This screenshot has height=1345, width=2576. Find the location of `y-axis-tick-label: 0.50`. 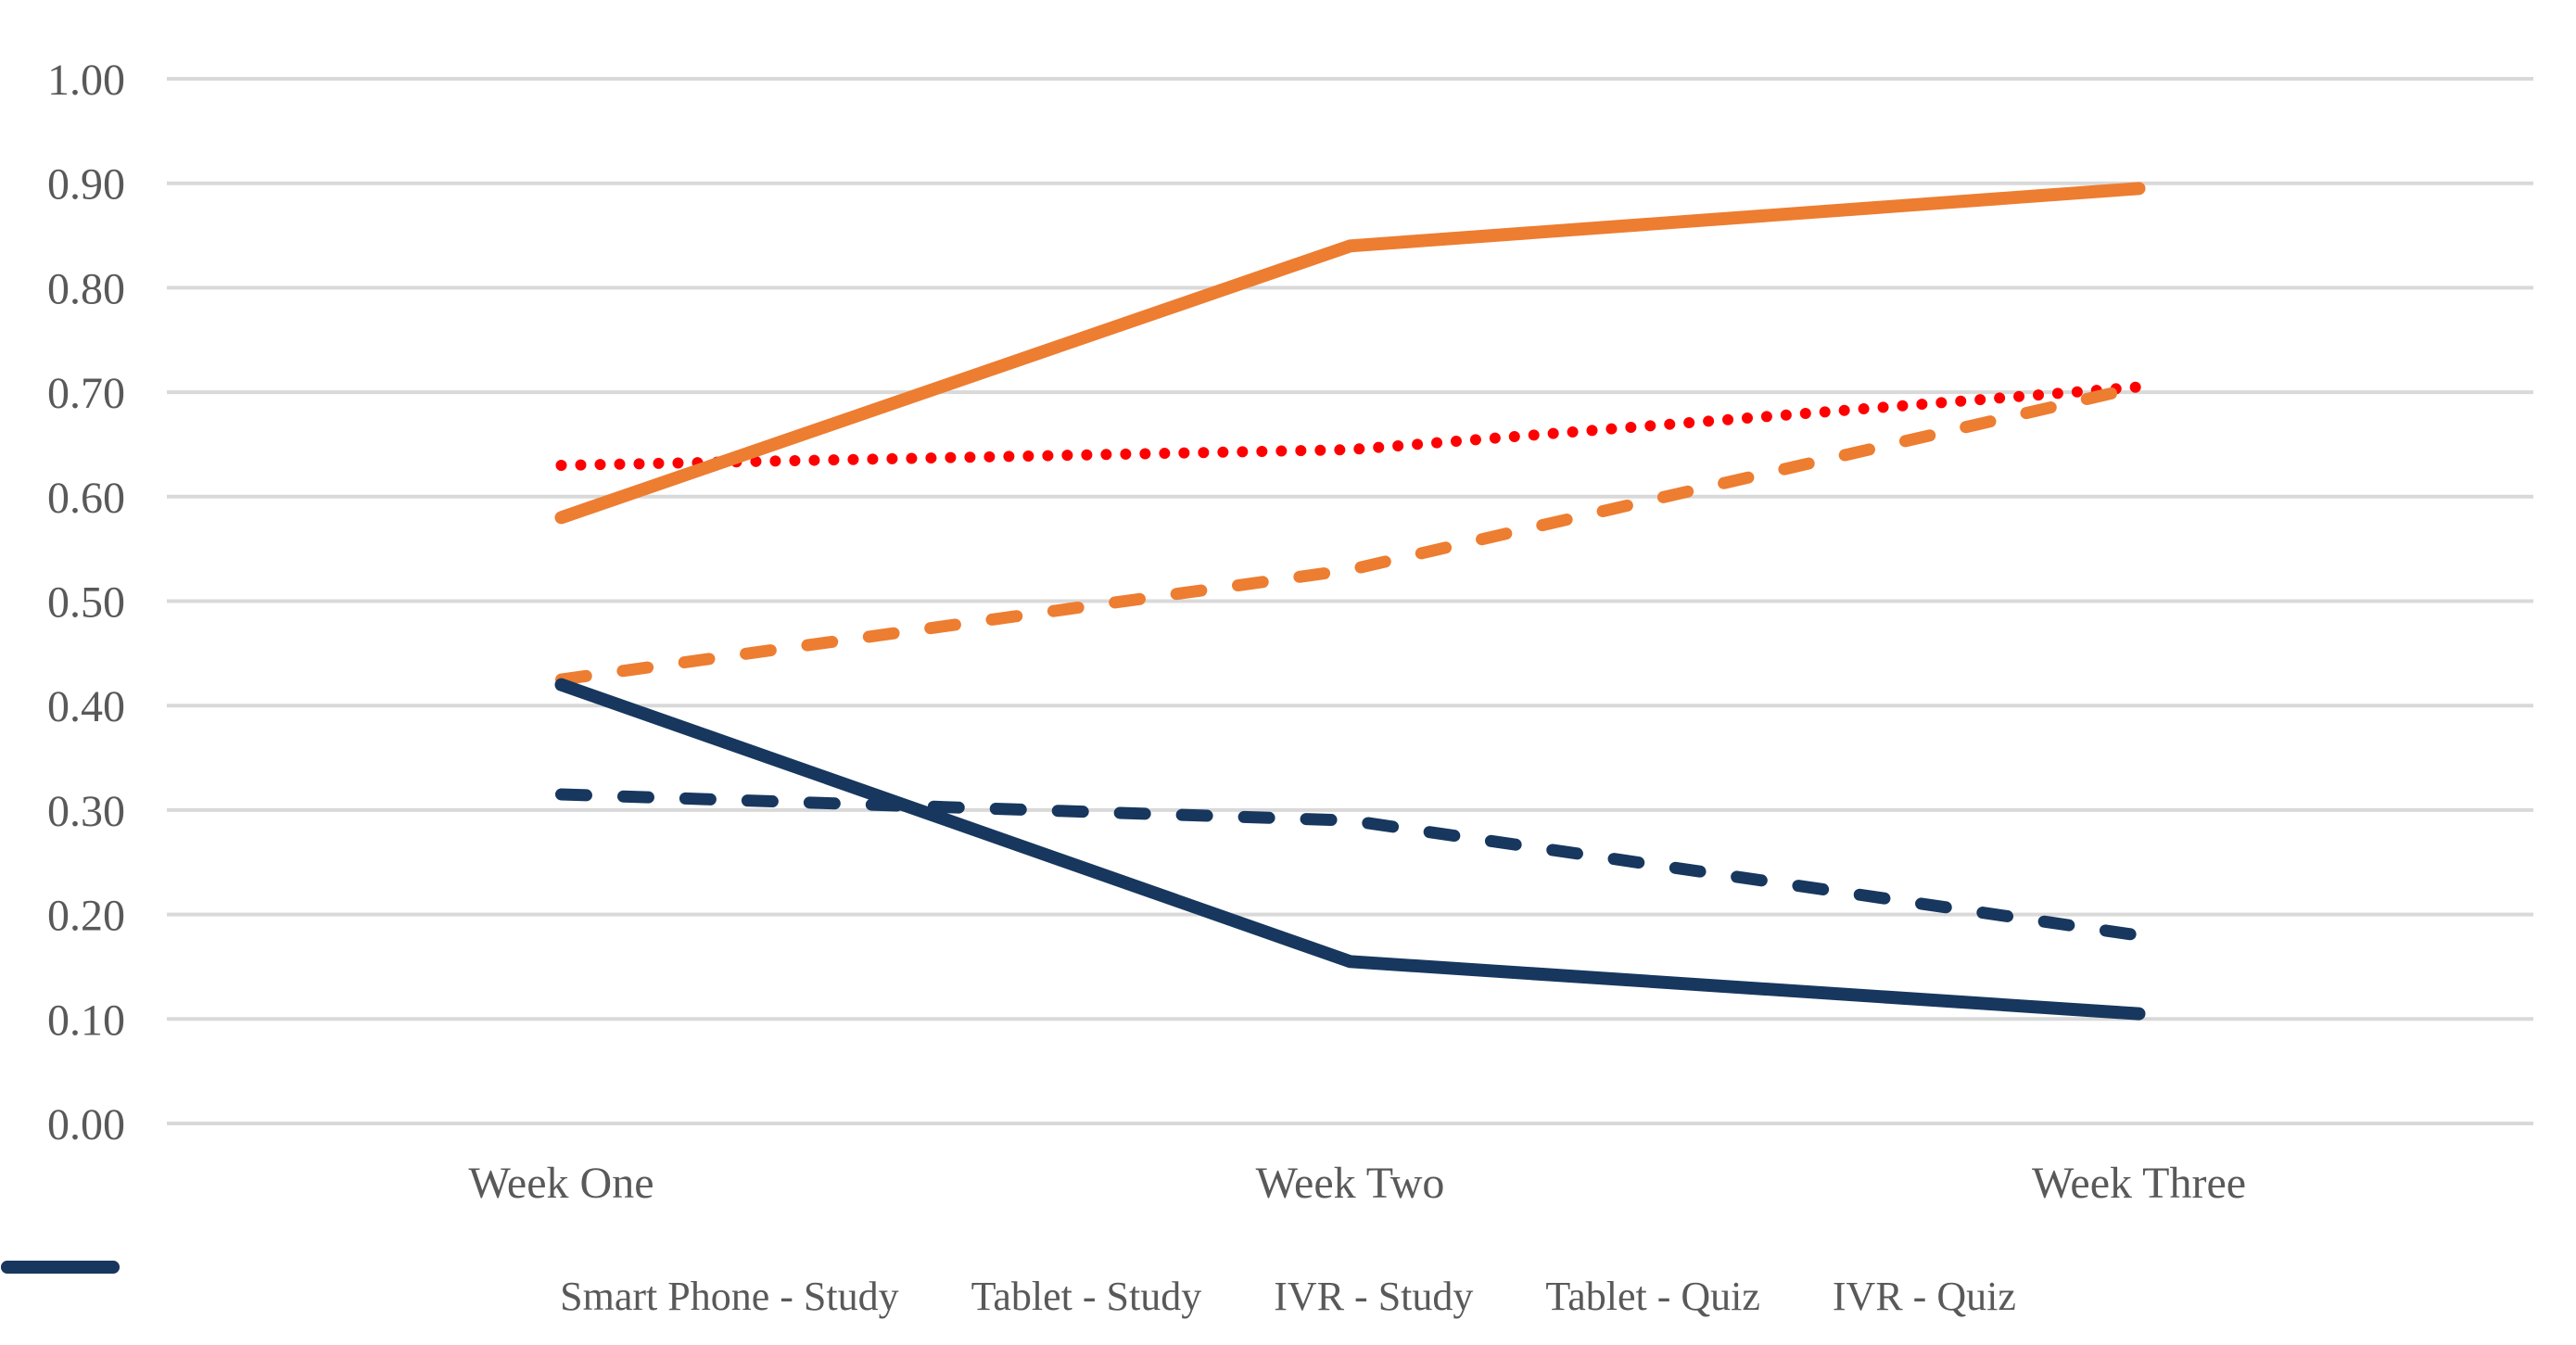

y-axis-tick-label: 0.50 is located at coordinates (86, 603).